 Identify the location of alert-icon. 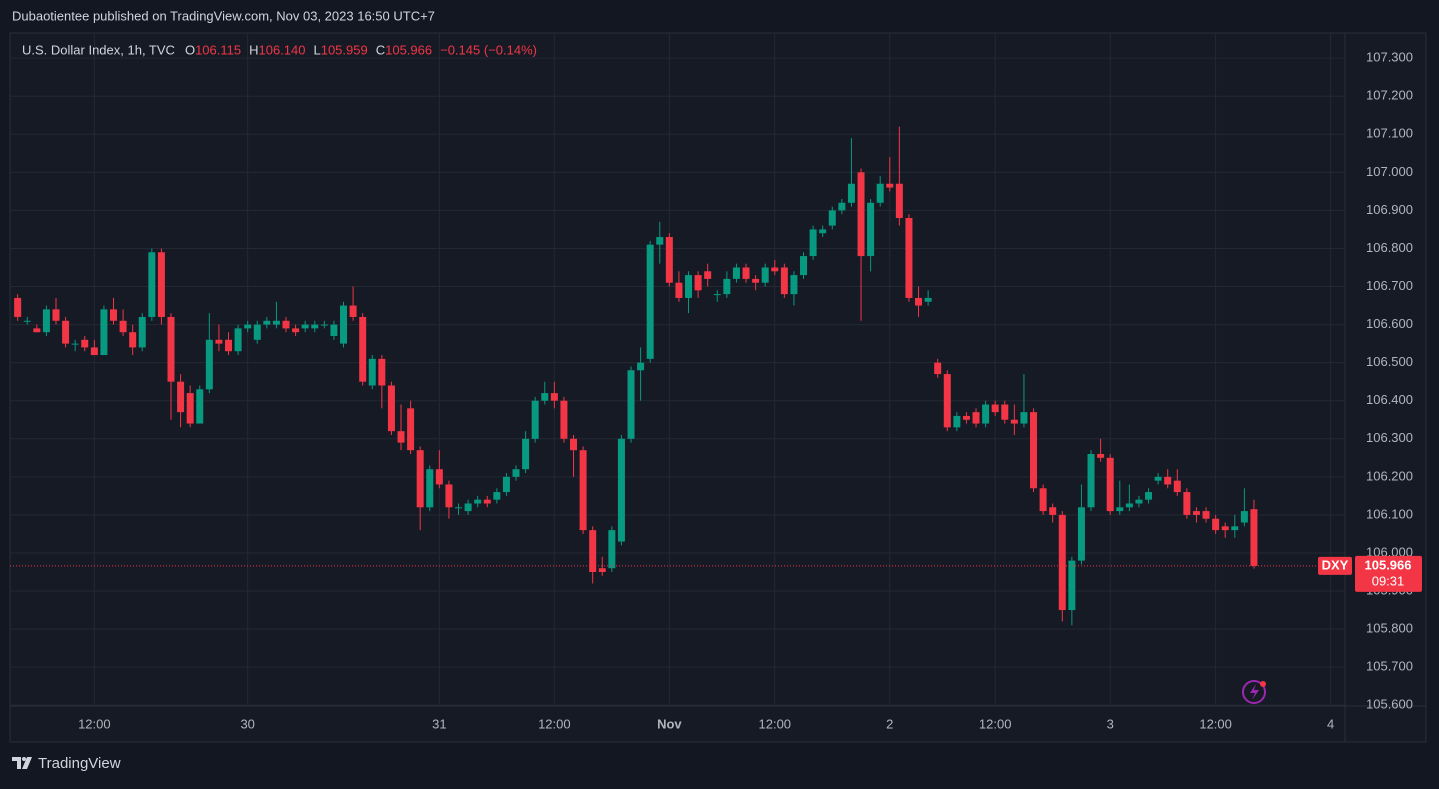
(1254, 692).